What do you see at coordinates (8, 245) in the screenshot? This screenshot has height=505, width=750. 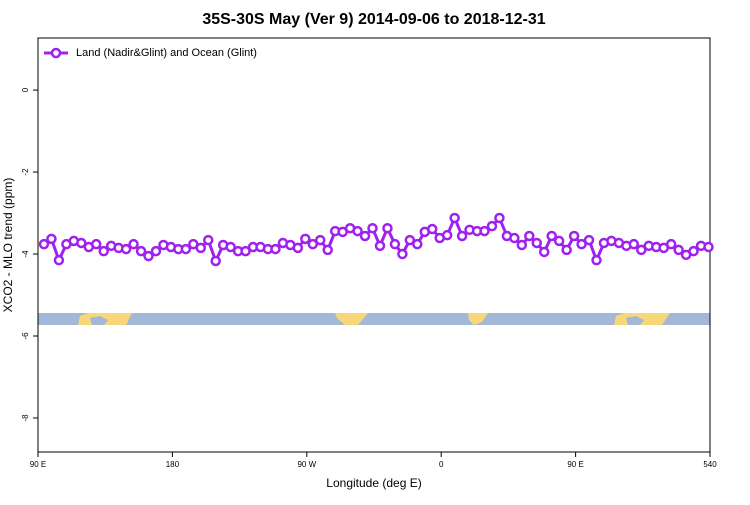 I see `y-axis-label: XCO2 - MLO trend (ppm)` at bounding box center [8, 245].